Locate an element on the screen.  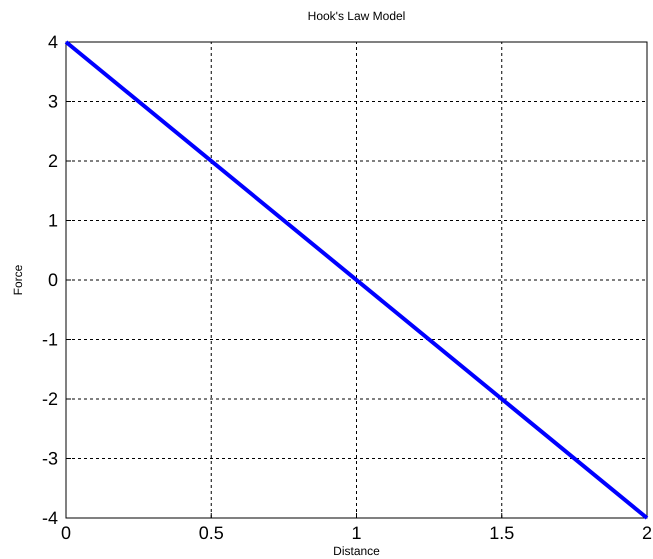
x-tick-label: 1.5 is located at coordinates (501, 532).